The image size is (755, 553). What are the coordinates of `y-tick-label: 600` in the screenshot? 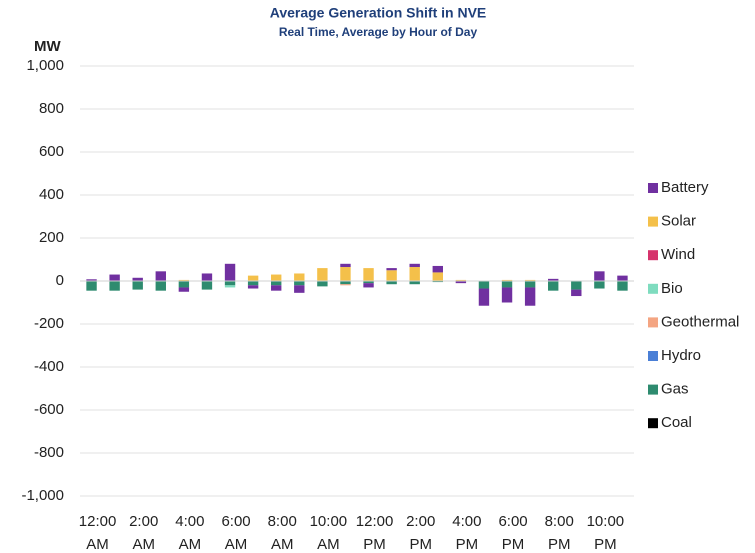 It's located at (51, 151).